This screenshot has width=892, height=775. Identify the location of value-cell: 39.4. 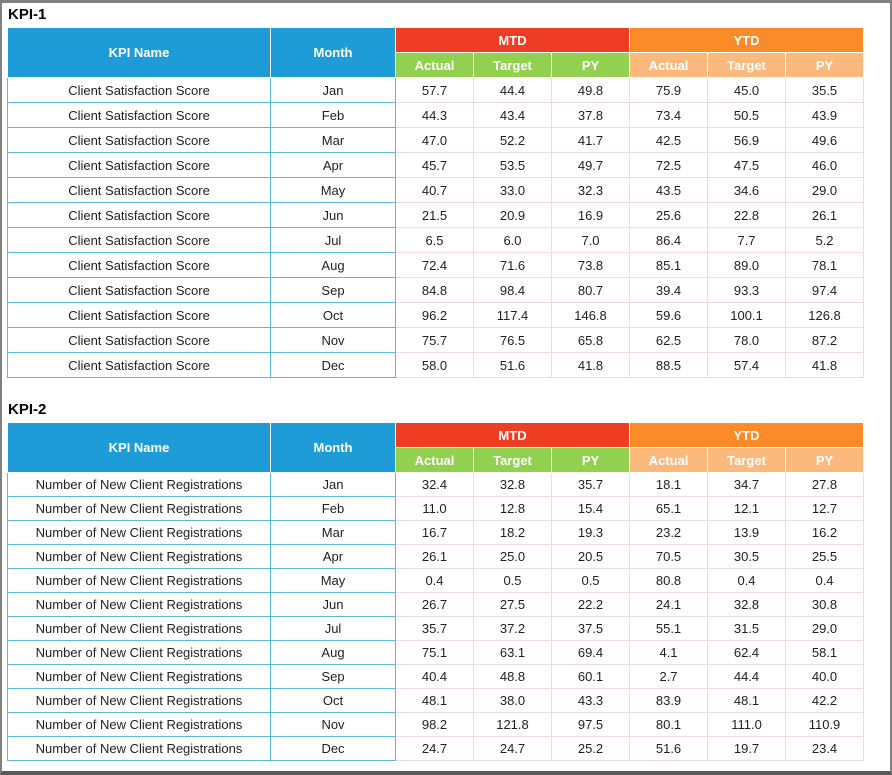
(669, 290).